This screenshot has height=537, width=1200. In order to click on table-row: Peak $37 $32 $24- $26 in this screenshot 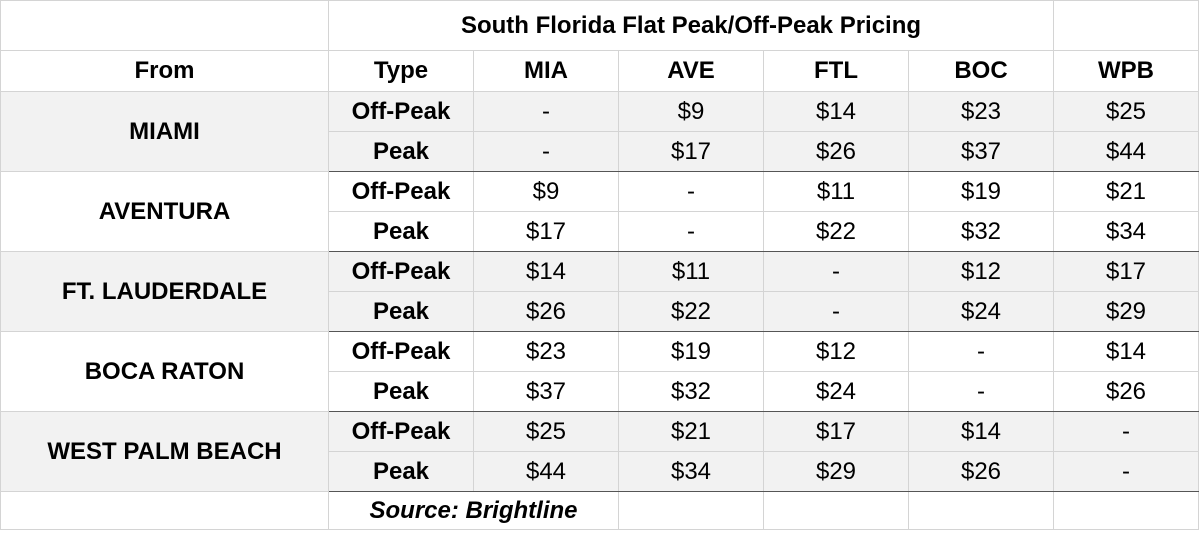, I will do `click(600, 391)`.